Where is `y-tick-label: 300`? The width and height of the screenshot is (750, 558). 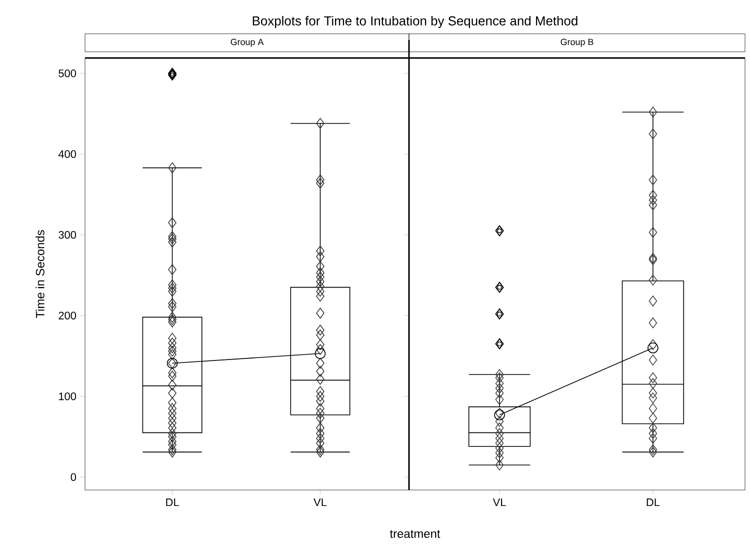 y-tick-label: 300 is located at coordinates (67, 234).